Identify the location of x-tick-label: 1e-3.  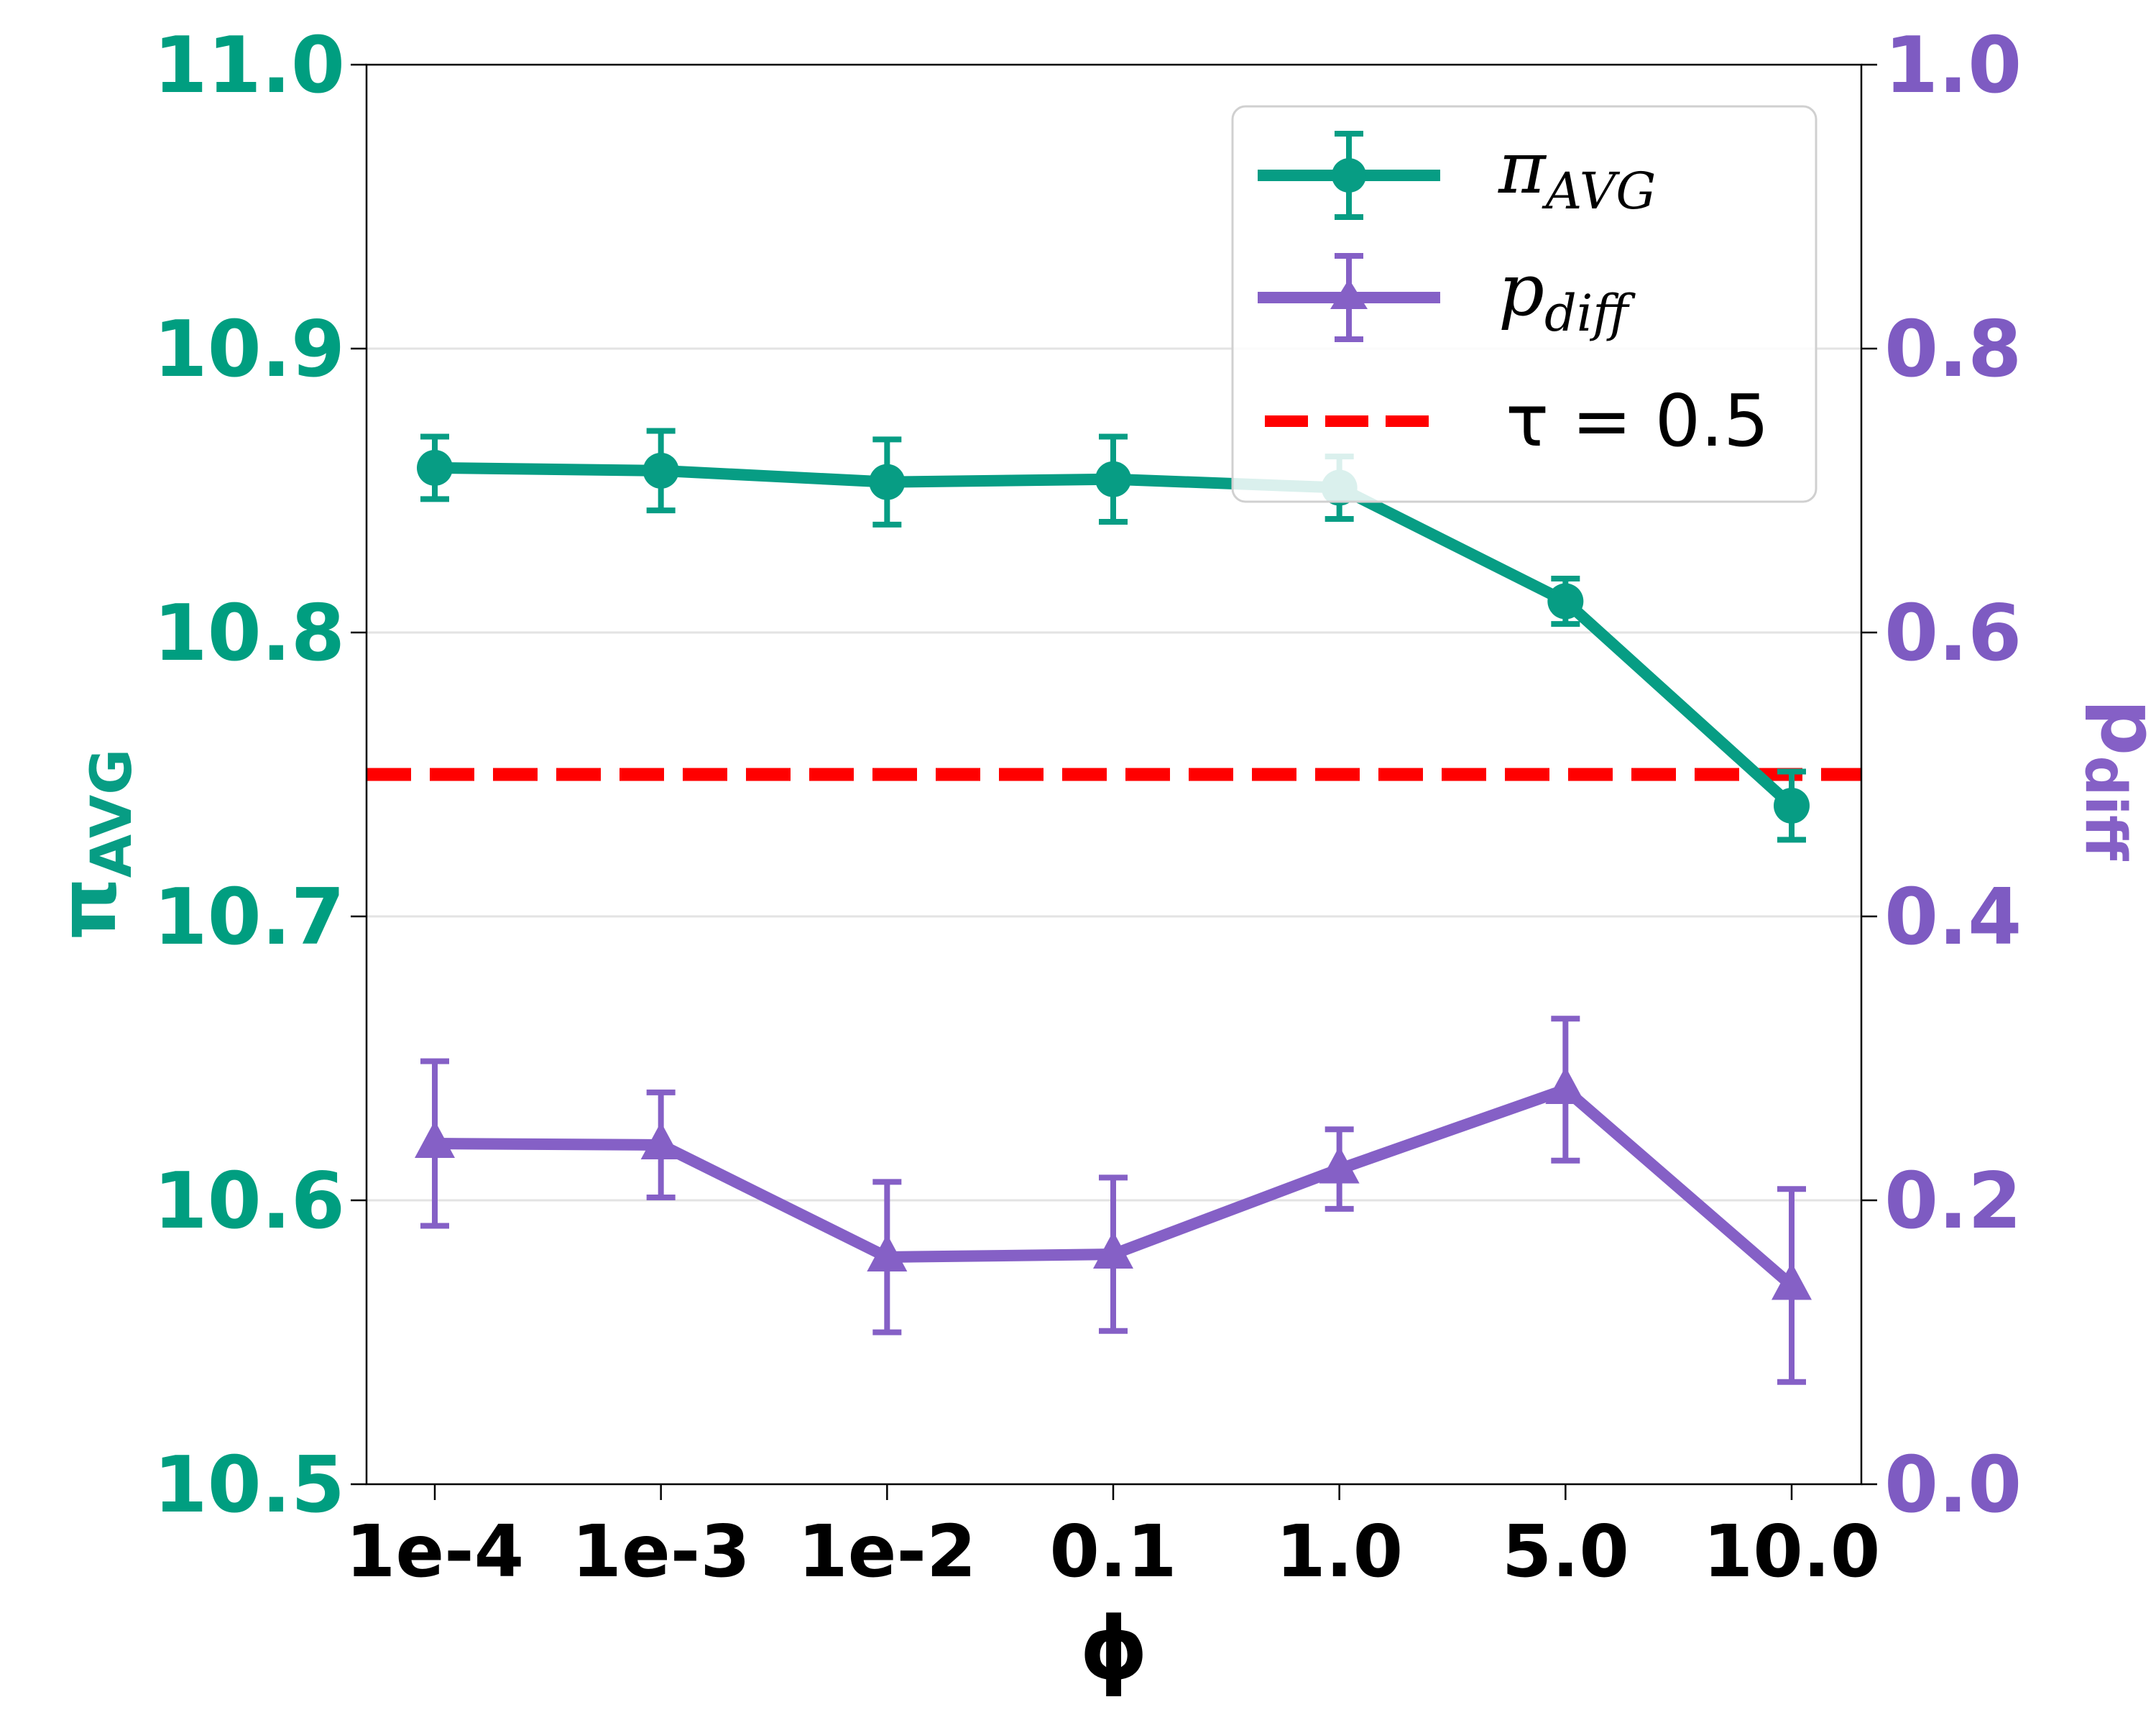
(660, 1551).